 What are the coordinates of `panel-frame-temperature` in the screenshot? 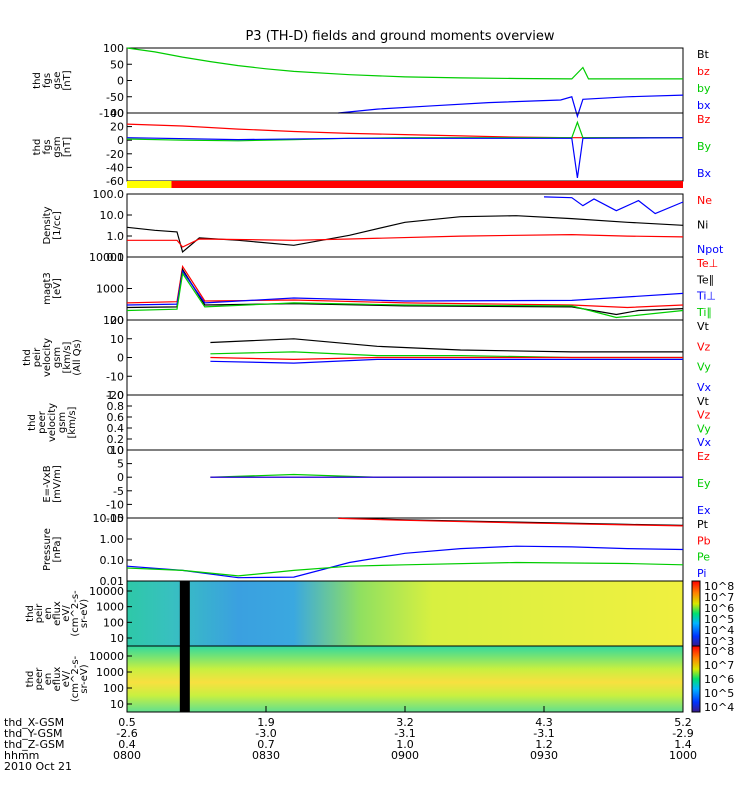 It's located at (405, 288).